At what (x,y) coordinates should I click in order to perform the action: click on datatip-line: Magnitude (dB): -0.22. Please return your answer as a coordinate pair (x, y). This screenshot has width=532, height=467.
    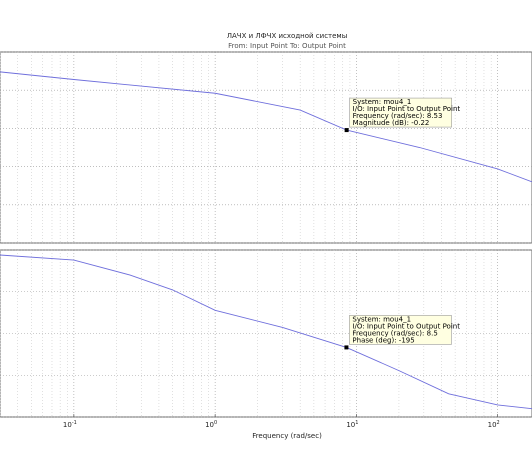
    Looking at the image, I should click on (391, 123).